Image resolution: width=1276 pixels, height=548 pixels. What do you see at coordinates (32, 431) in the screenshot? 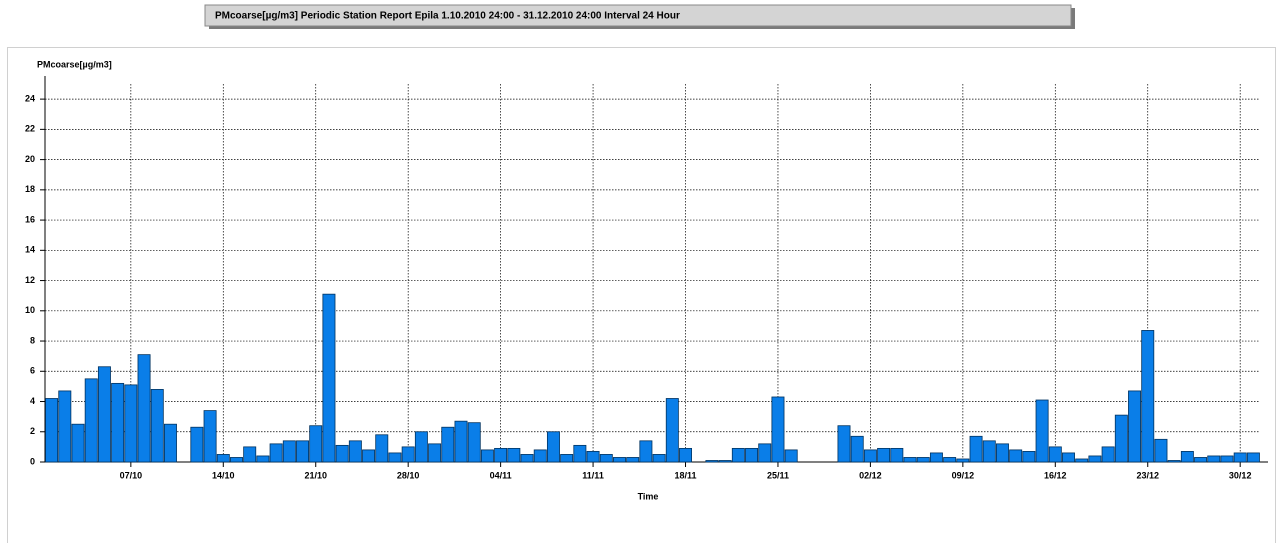
I see `y-tick-label: 2` at bounding box center [32, 431].